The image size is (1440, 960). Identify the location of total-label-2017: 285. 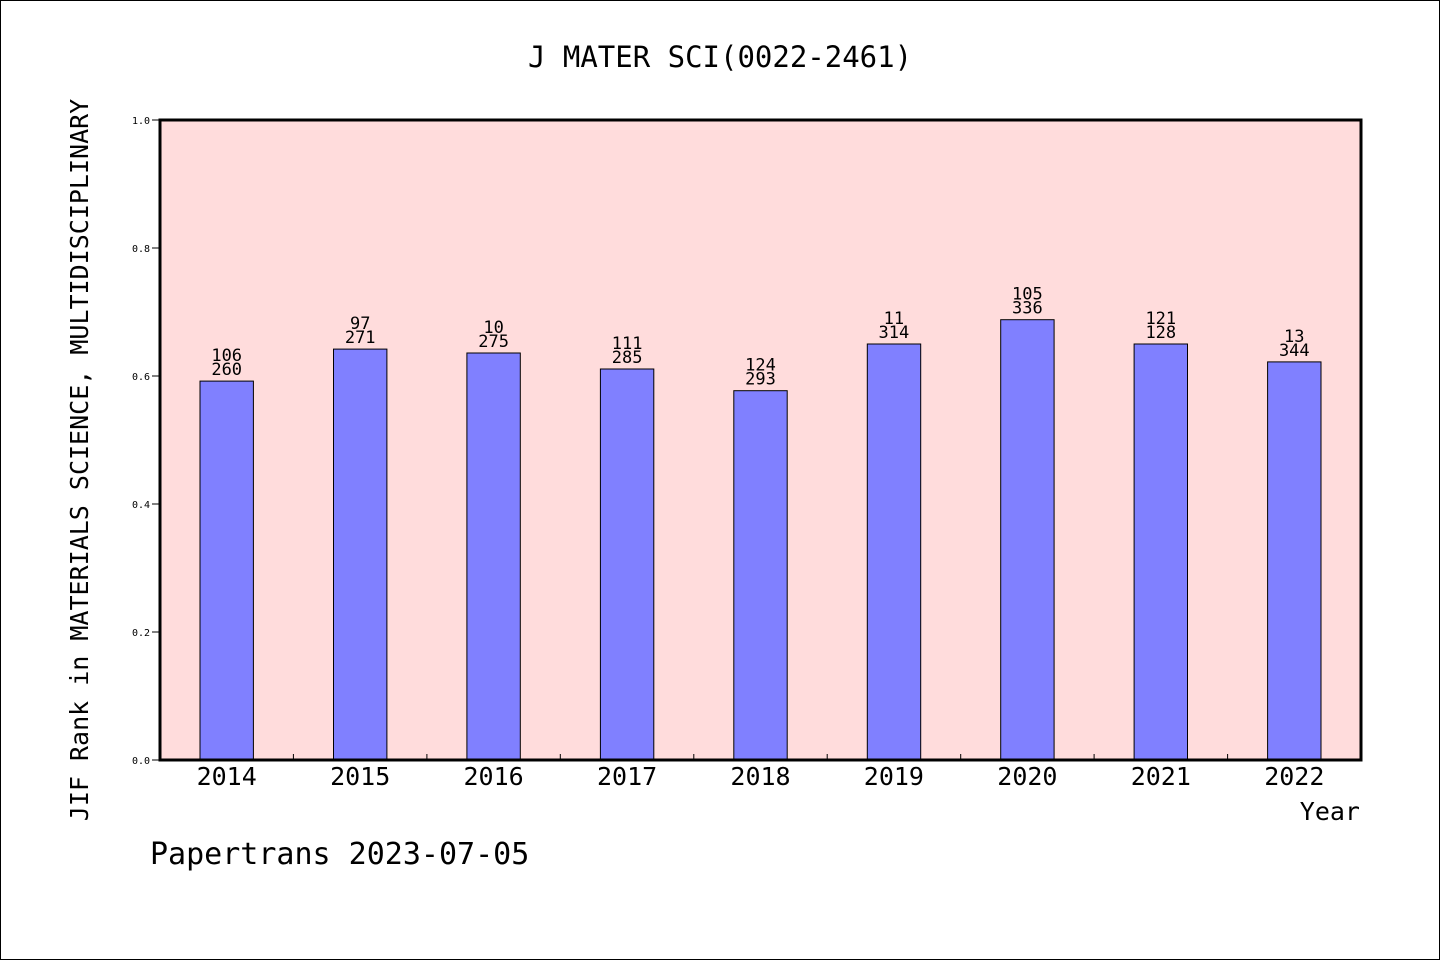
(627, 358).